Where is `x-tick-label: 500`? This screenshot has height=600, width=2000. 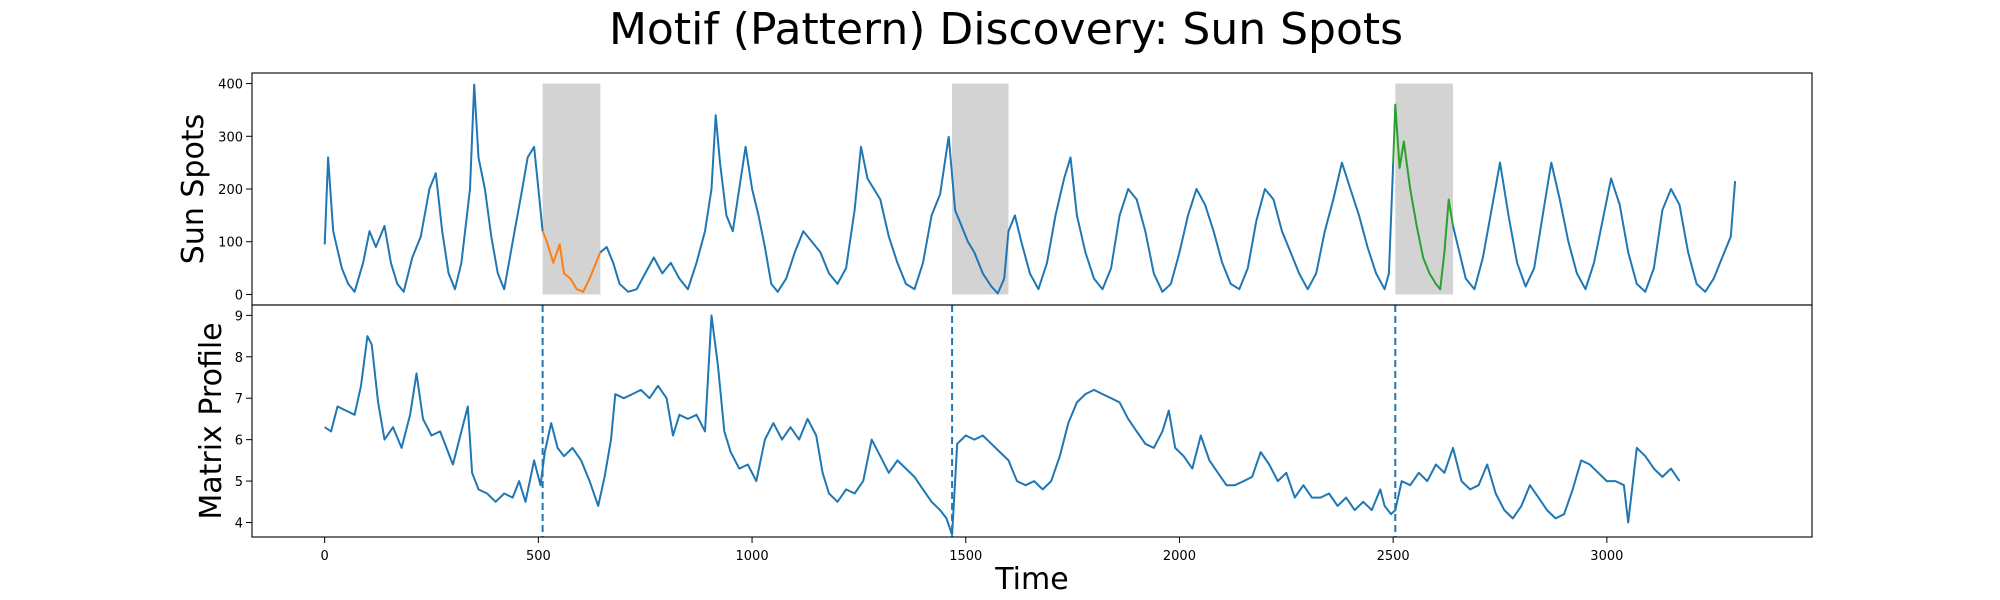 x-tick-label: 500 is located at coordinates (538, 556).